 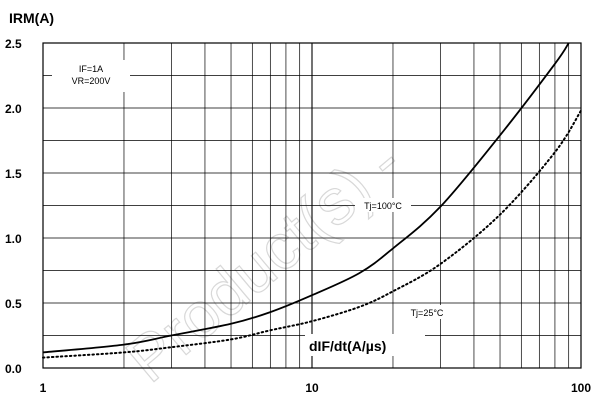 I want to click on series-label-tj100: Tj=100°C, so click(x=383, y=206).